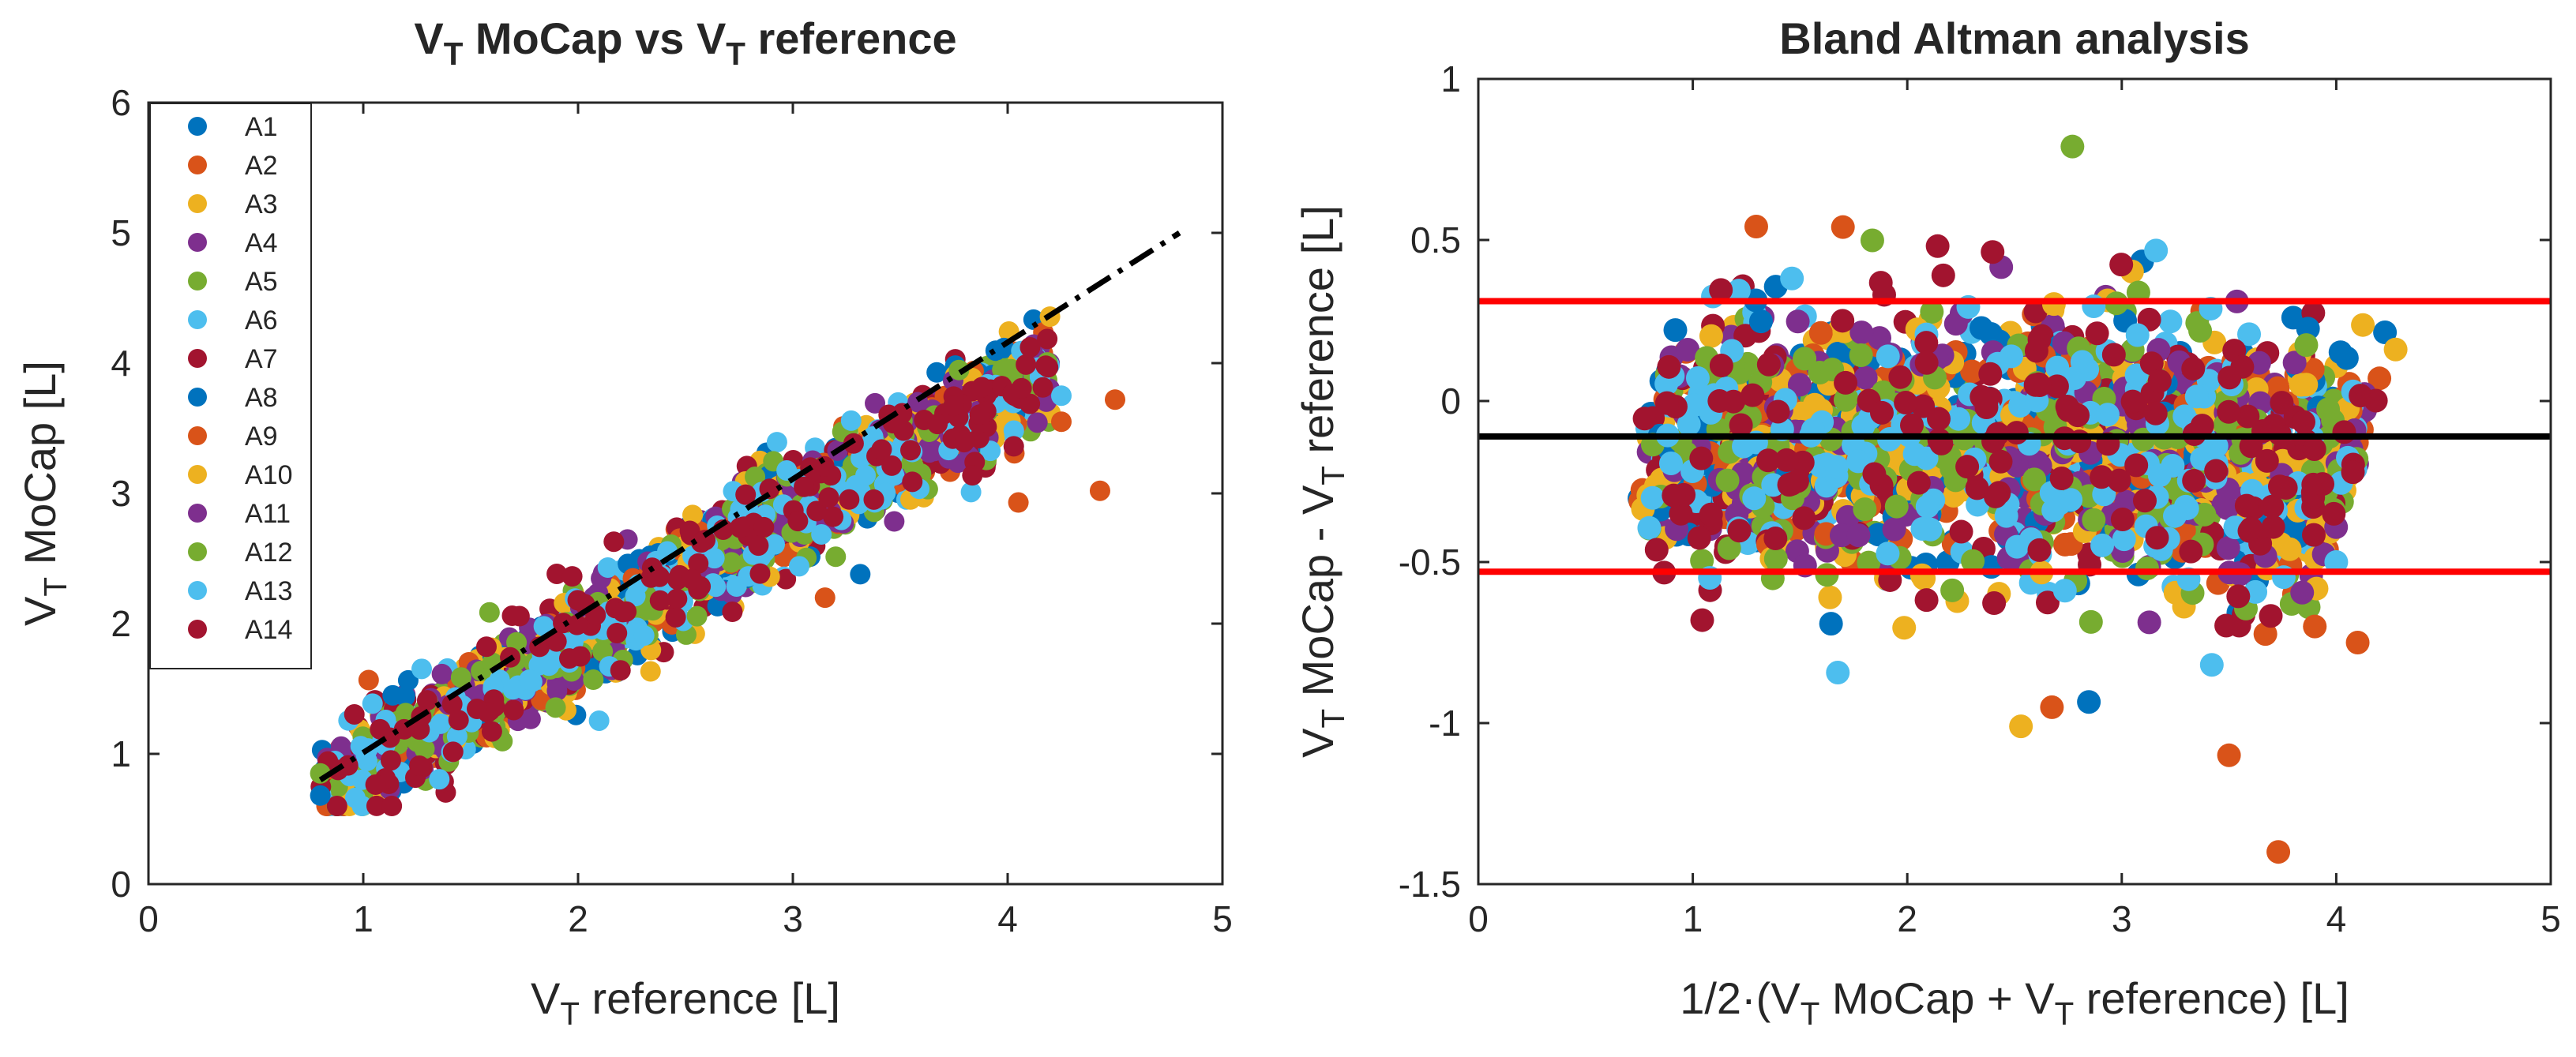  I want to click on left-point-A9, so click(1099, 490).